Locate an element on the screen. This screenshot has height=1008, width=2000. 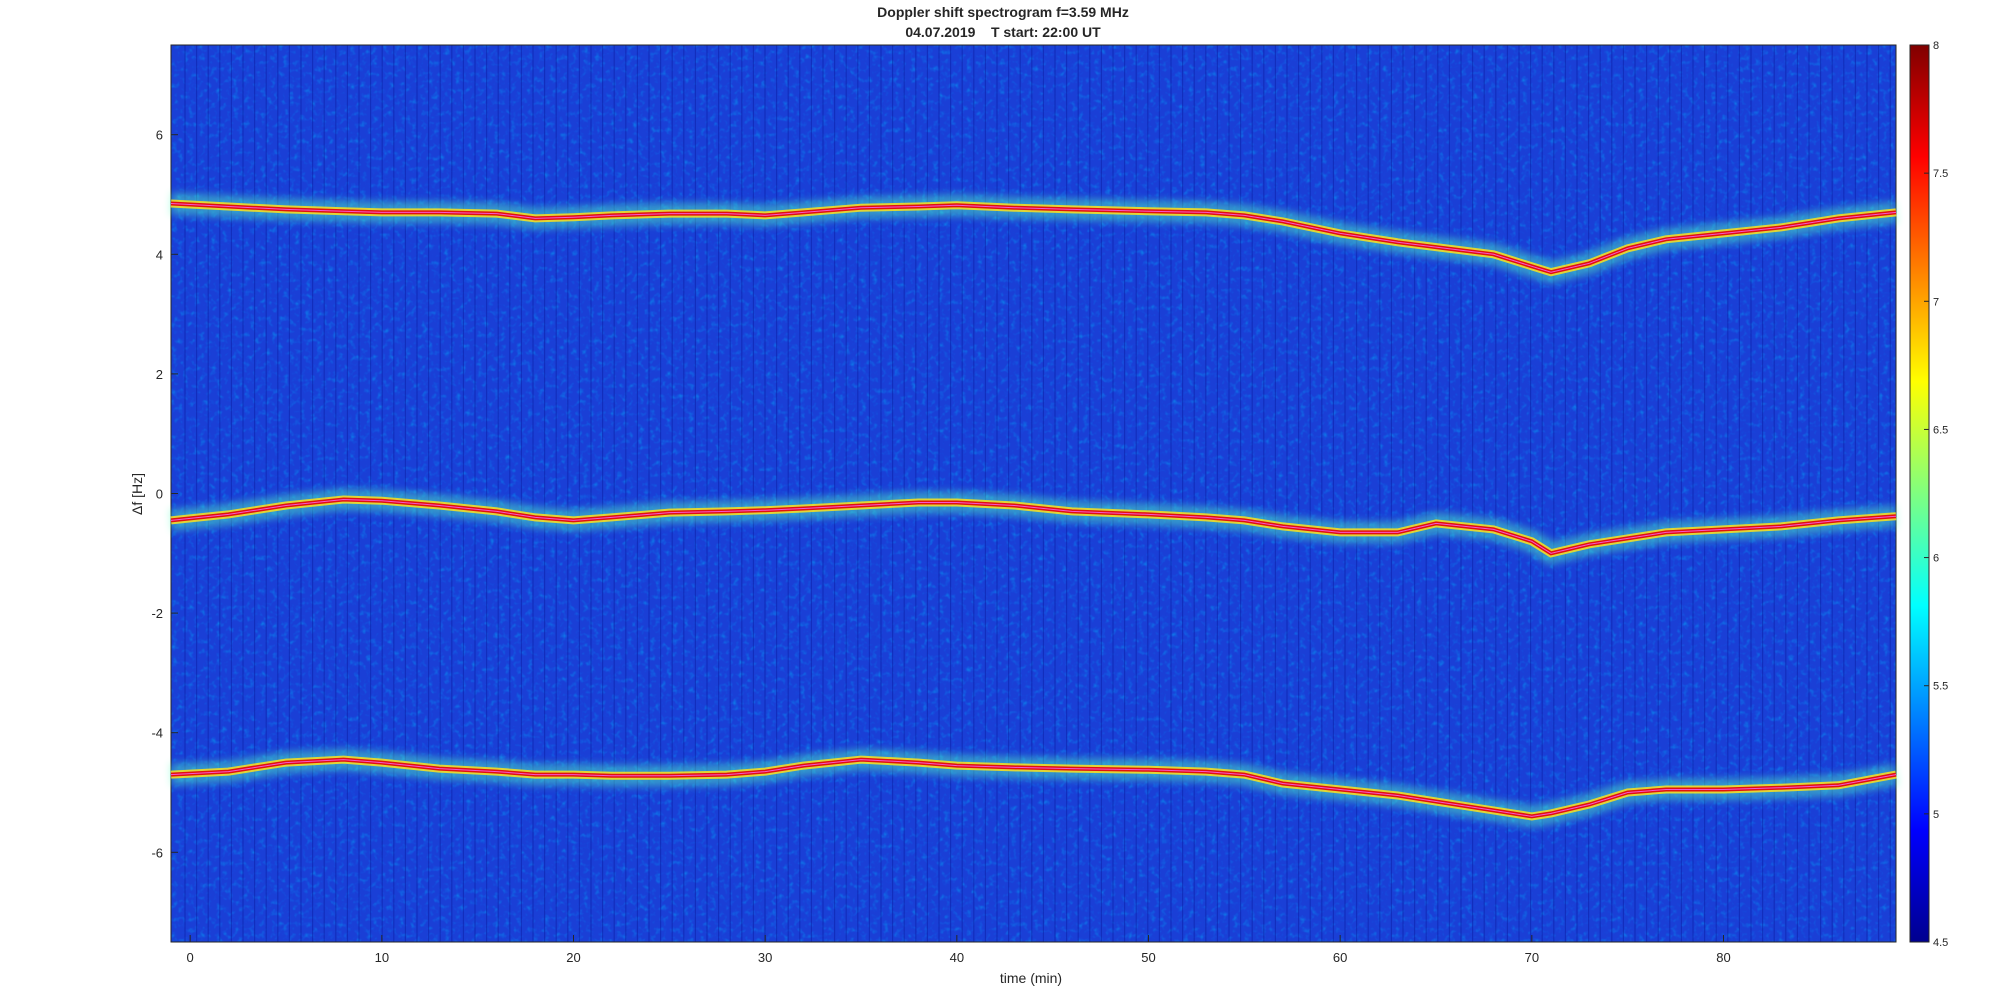
colorbar-tick-label: 7.5 is located at coordinates (1940, 174).